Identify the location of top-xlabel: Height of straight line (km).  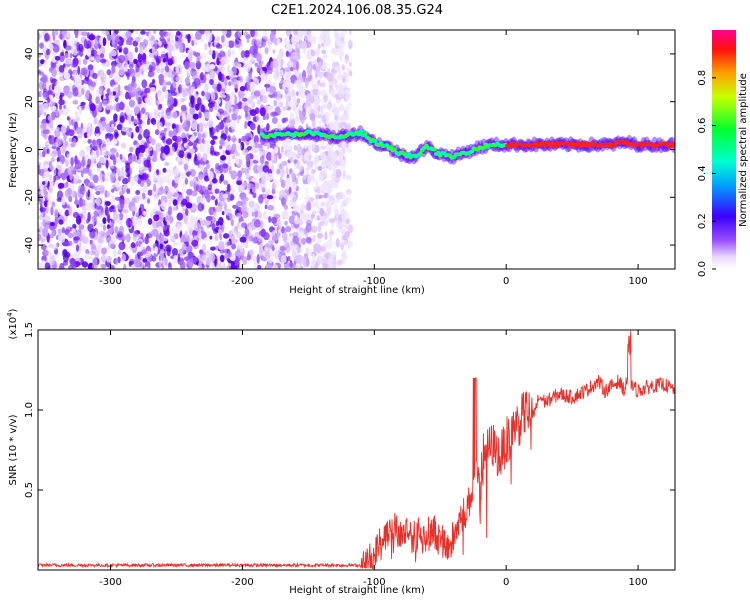
(357, 290).